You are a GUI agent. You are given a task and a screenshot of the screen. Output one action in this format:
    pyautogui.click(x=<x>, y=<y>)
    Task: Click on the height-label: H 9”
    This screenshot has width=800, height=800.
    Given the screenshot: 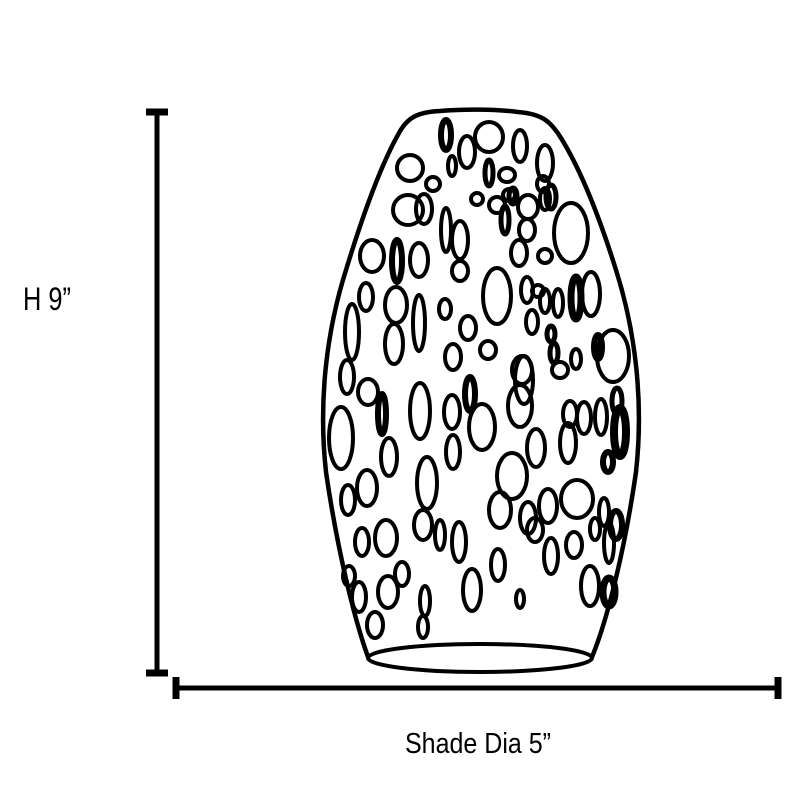 What is the action you would take?
    pyautogui.click(x=47, y=299)
    